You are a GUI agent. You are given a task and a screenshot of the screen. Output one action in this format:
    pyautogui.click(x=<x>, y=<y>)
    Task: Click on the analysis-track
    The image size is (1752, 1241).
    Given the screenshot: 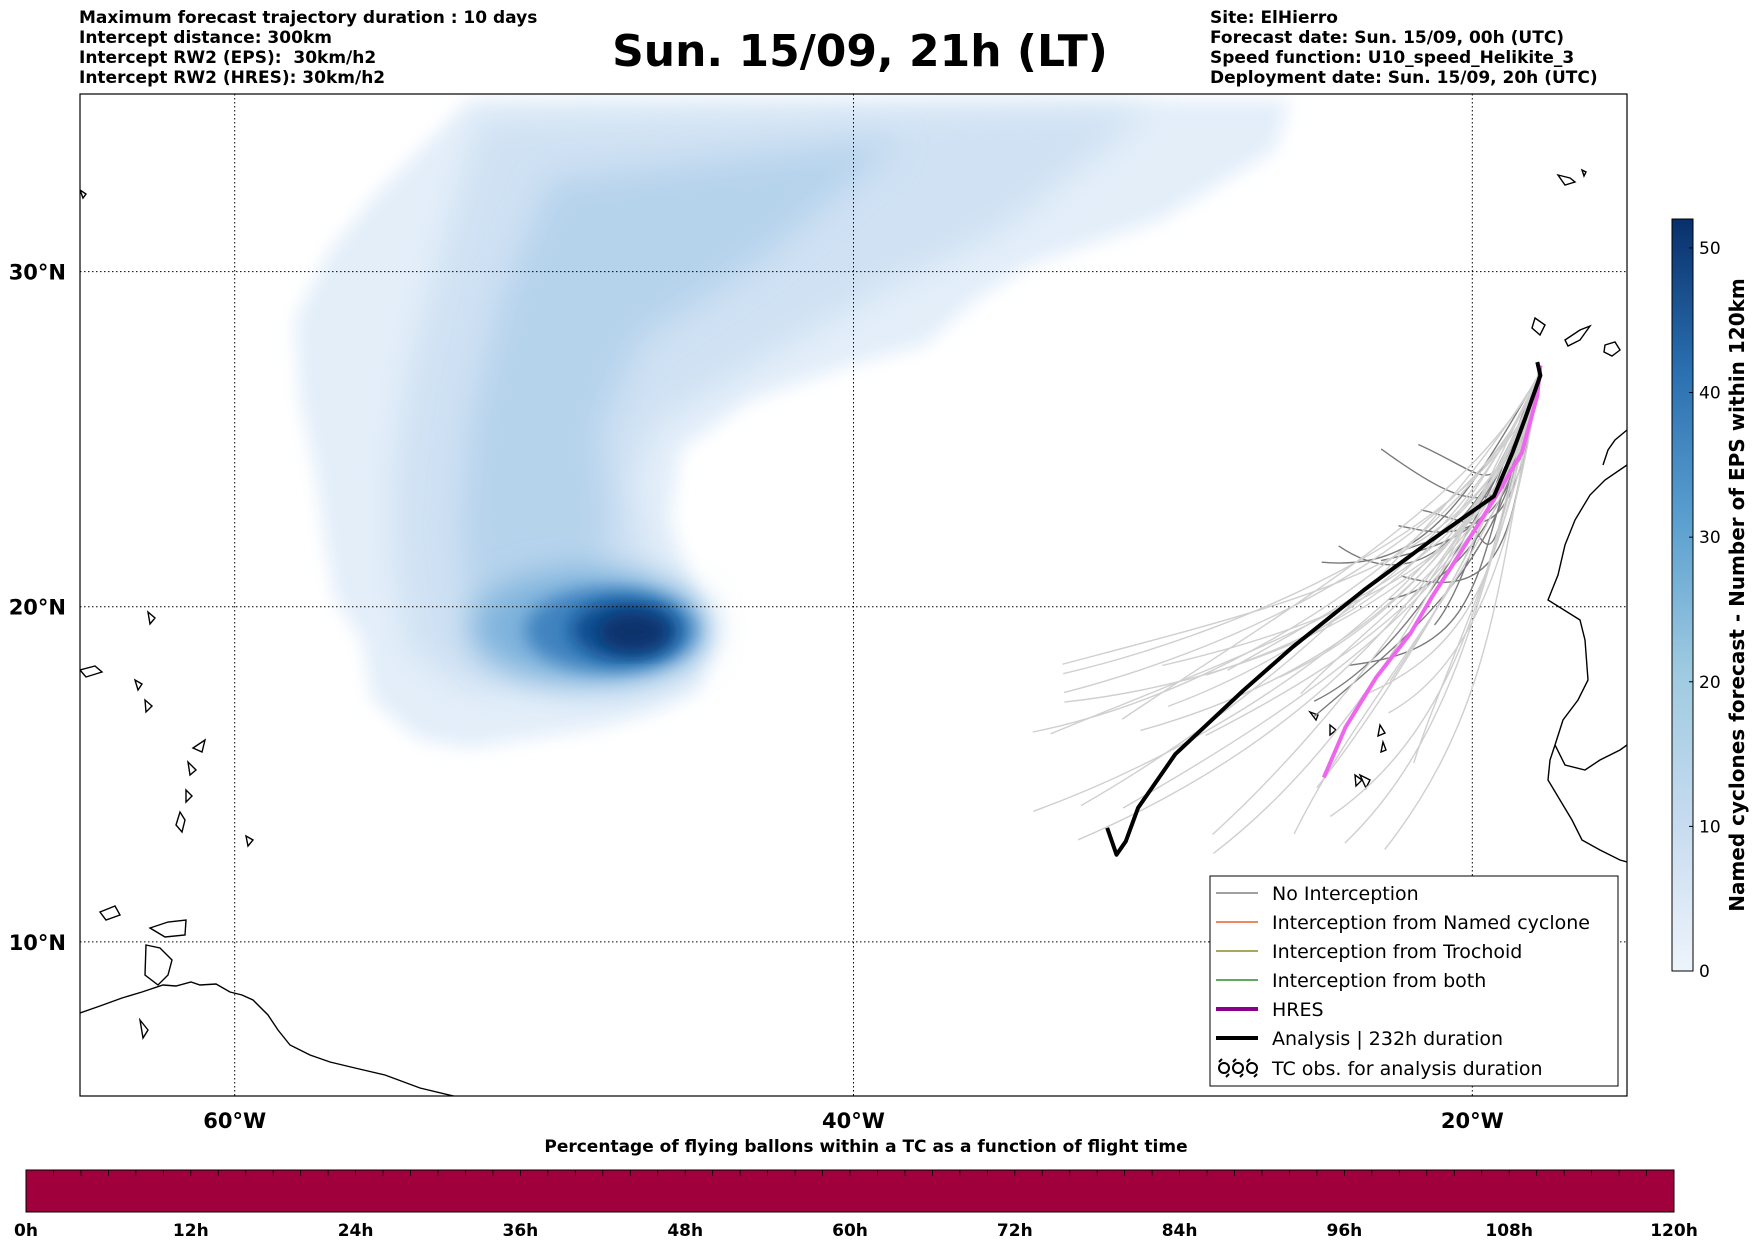 What is the action you would take?
    pyautogui.click(x=1324, y=609)
    